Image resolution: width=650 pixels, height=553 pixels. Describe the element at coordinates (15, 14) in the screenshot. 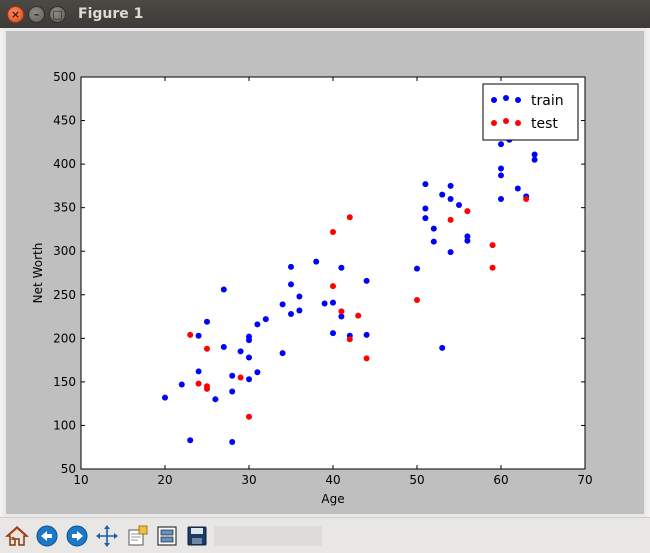

I see `close-window-icon: ×` at that location.